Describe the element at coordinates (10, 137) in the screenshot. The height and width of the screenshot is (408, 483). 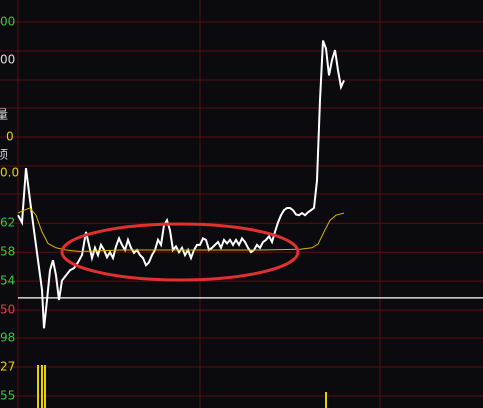
I see `axis-label: 0` at that location.